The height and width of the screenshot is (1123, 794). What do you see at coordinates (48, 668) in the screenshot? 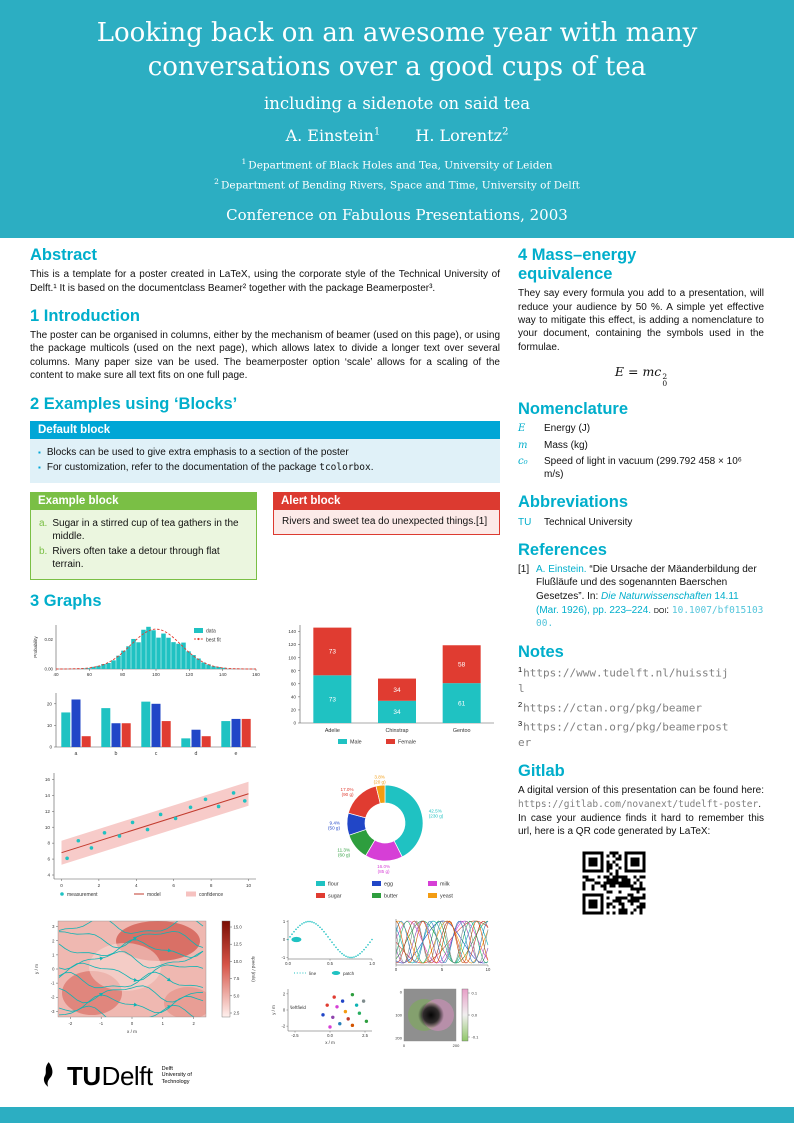
I see `svg-text: 0.00` at bounding box center [48, 668].